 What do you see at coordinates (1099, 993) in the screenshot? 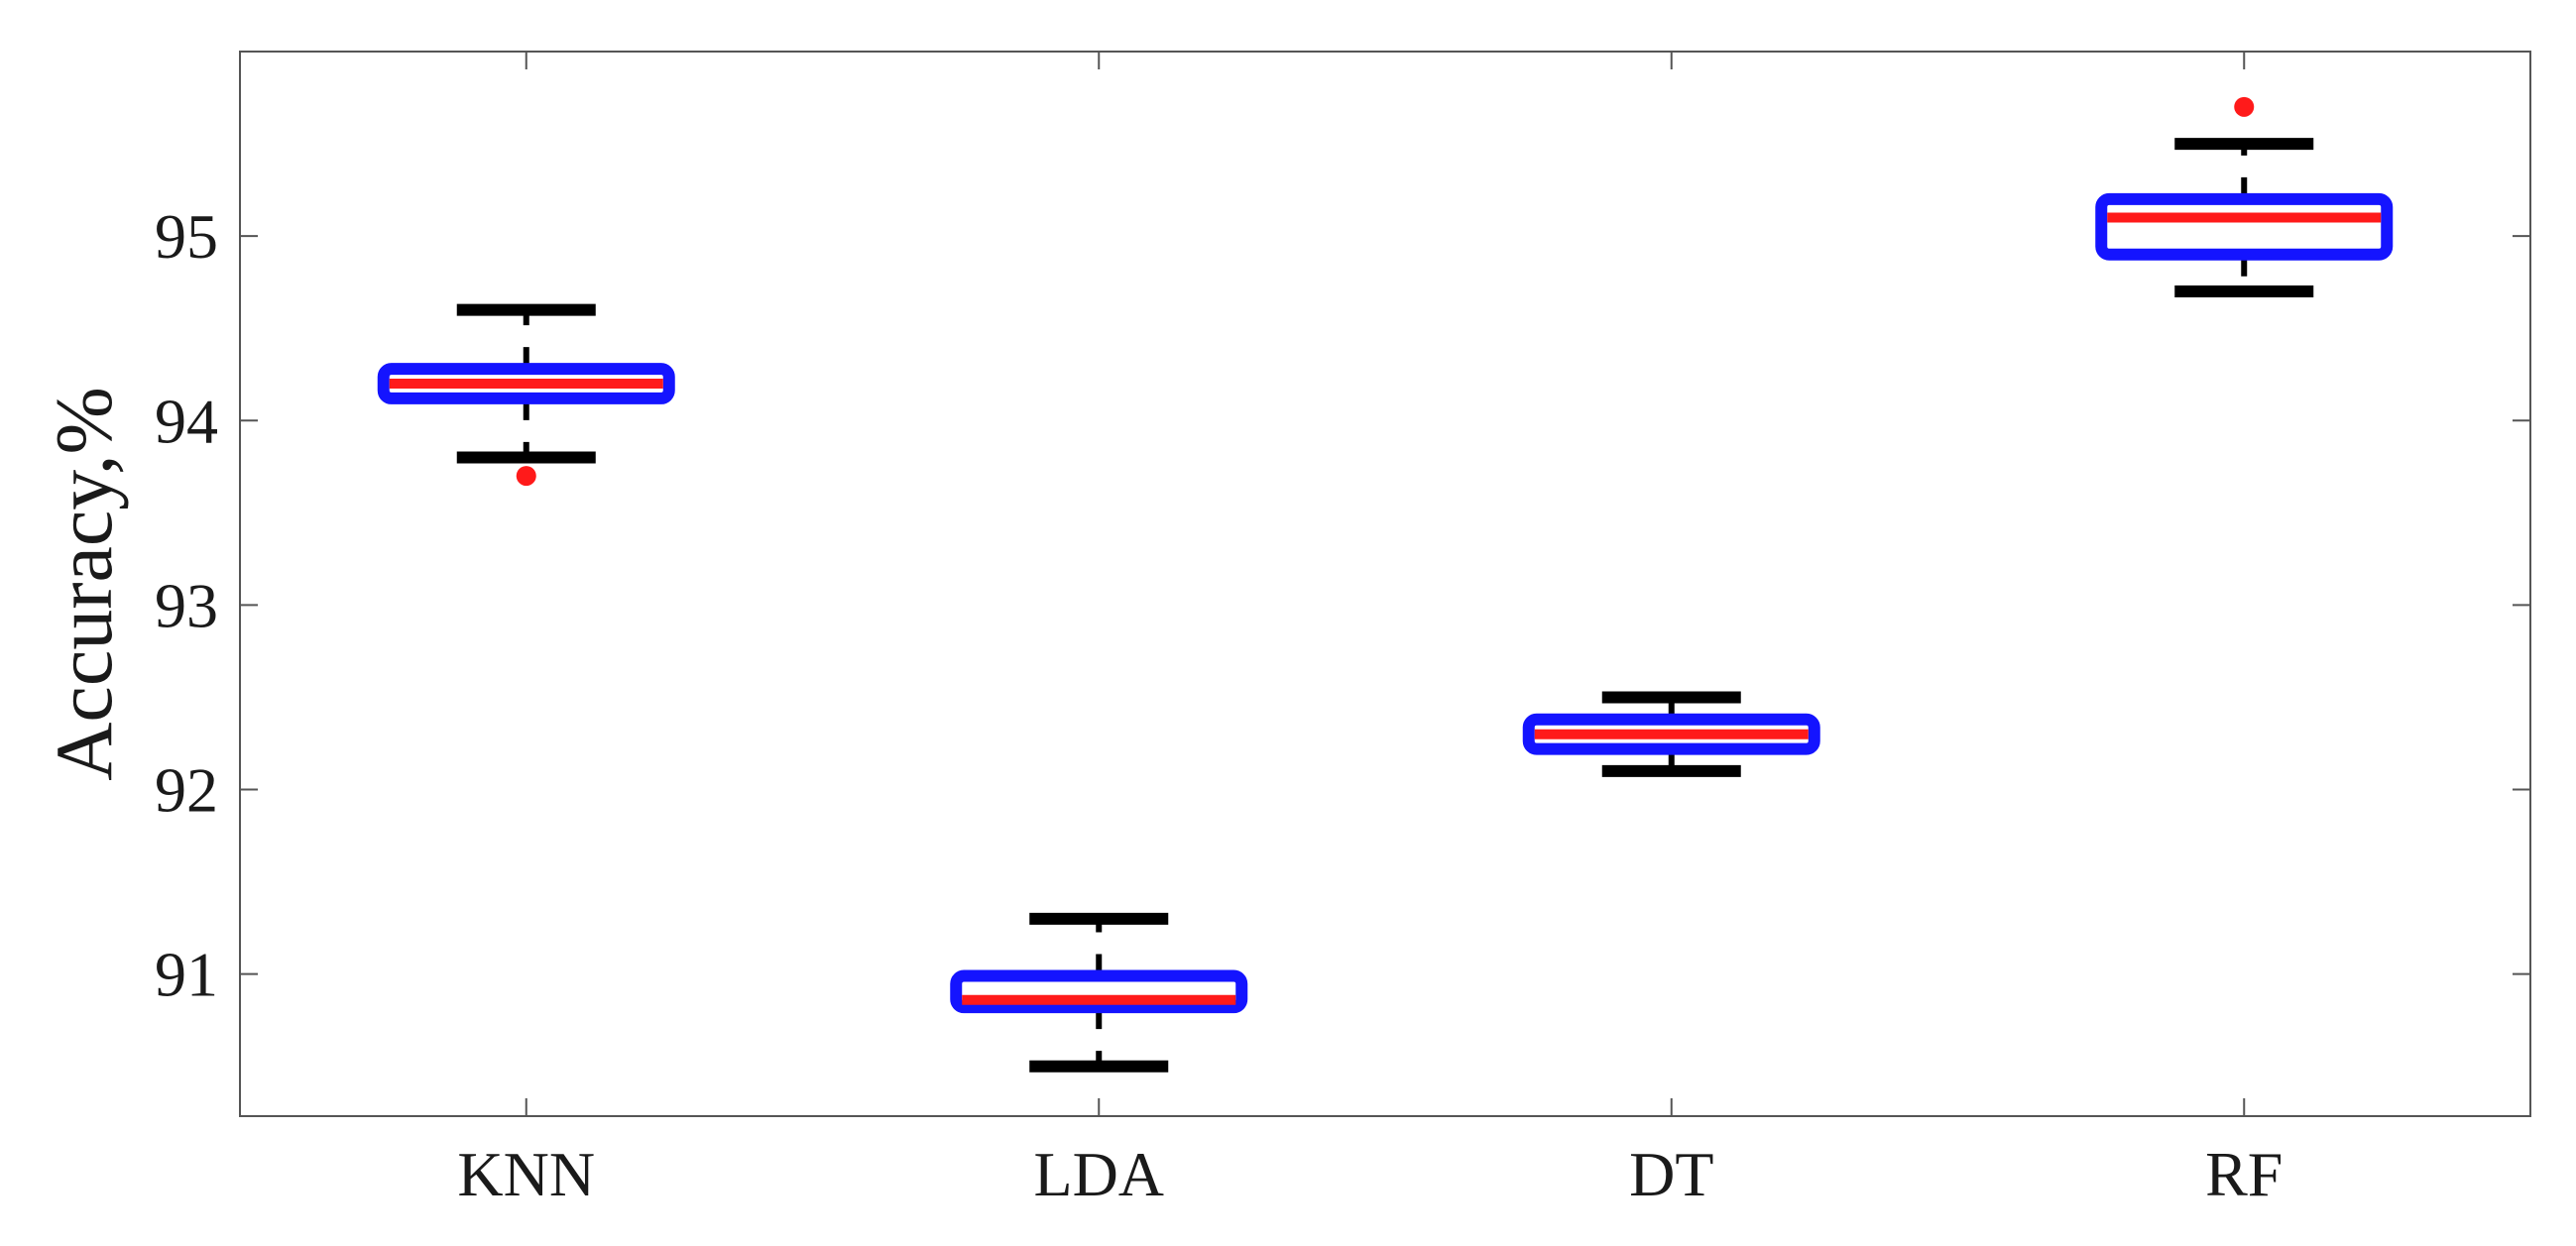
I see `box-lda` at bounding box center [1099, 993].